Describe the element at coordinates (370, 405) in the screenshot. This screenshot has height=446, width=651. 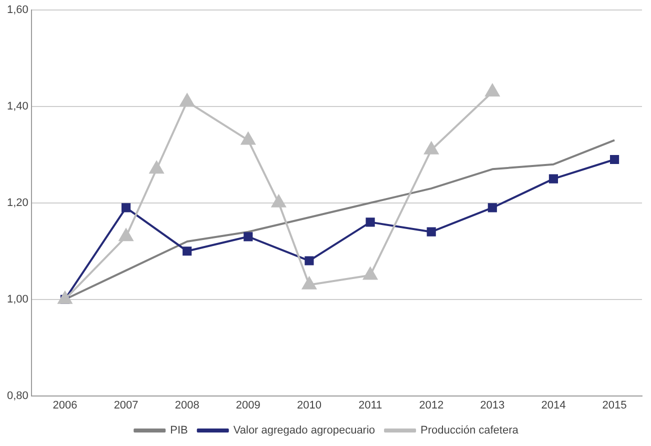
I see `x-tick-label: 2011` at that location.